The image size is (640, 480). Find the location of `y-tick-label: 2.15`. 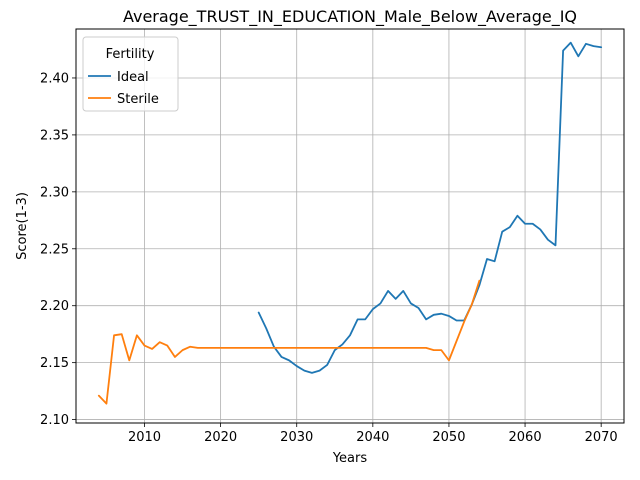

y-tick-label: 2.15 is located at coordinates (54, 363).